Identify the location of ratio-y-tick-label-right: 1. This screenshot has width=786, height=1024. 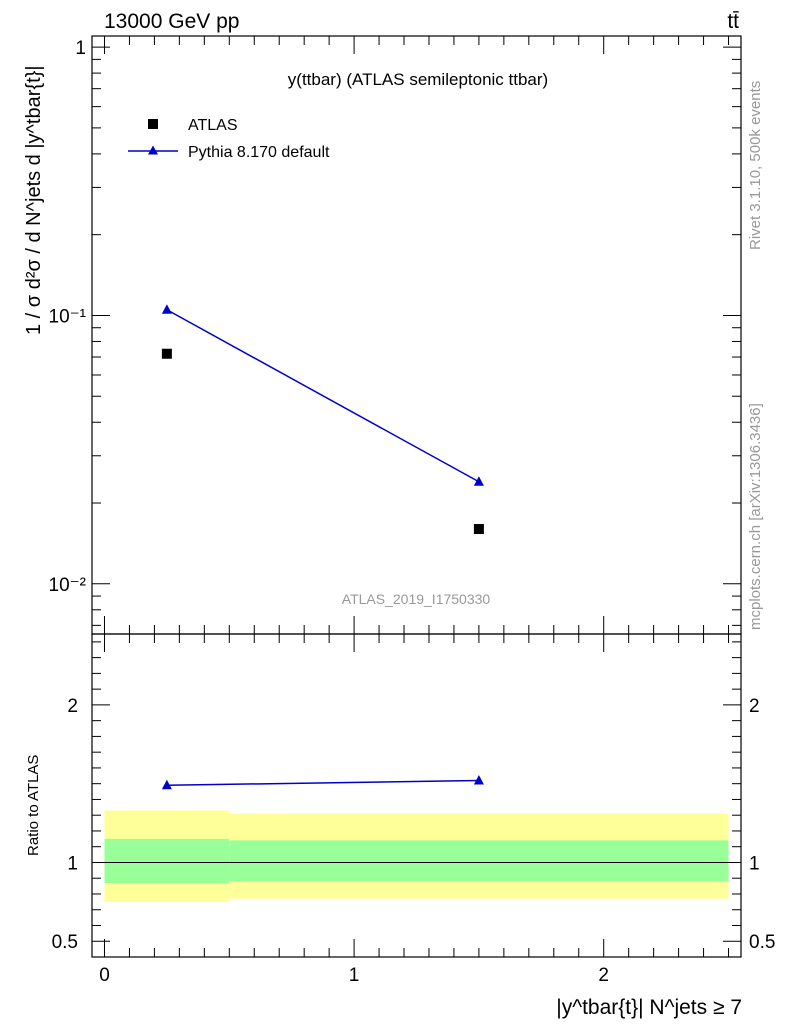
(754, 863).